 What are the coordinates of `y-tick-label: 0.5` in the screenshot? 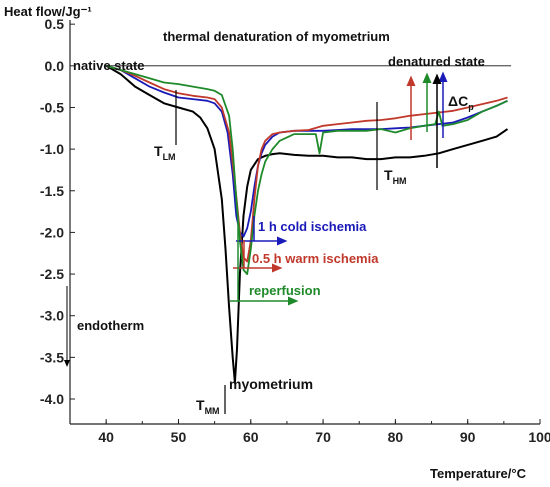 It's located at (55, 24).